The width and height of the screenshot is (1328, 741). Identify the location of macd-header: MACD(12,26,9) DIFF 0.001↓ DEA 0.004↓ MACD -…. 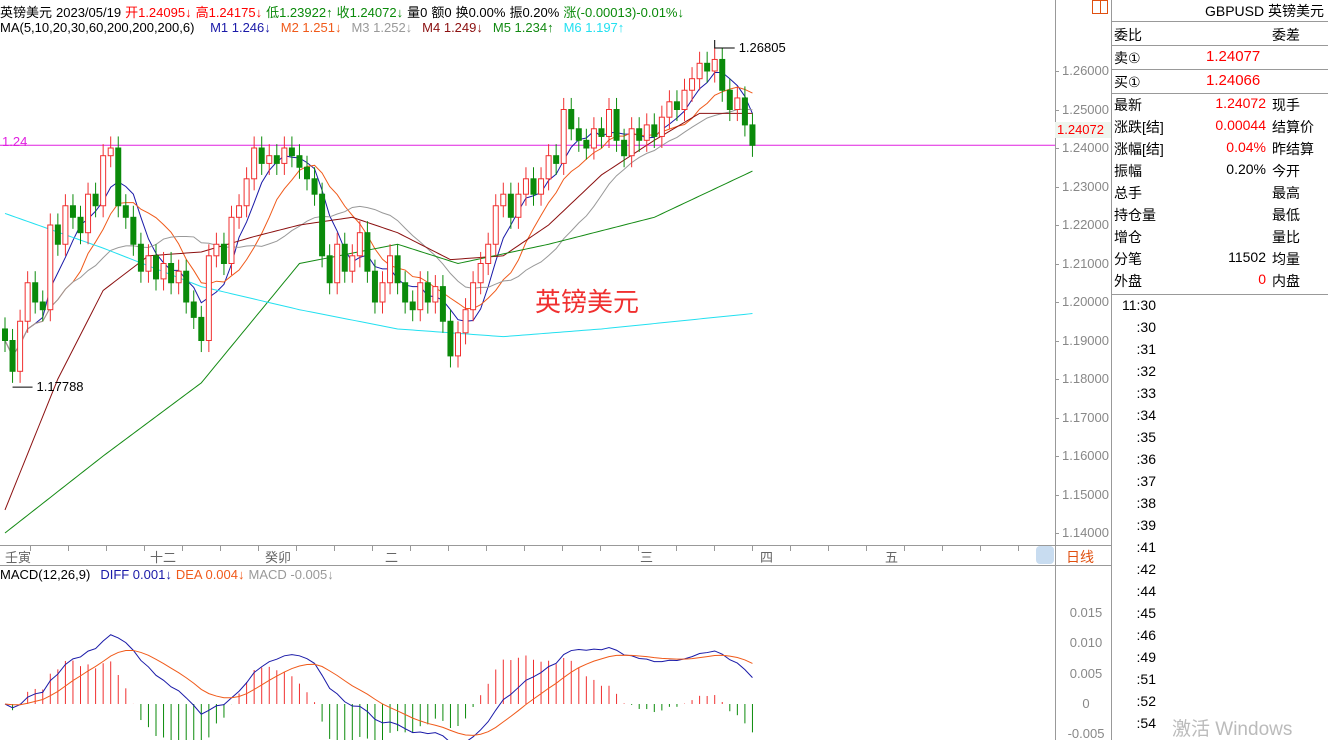
(169, 574).